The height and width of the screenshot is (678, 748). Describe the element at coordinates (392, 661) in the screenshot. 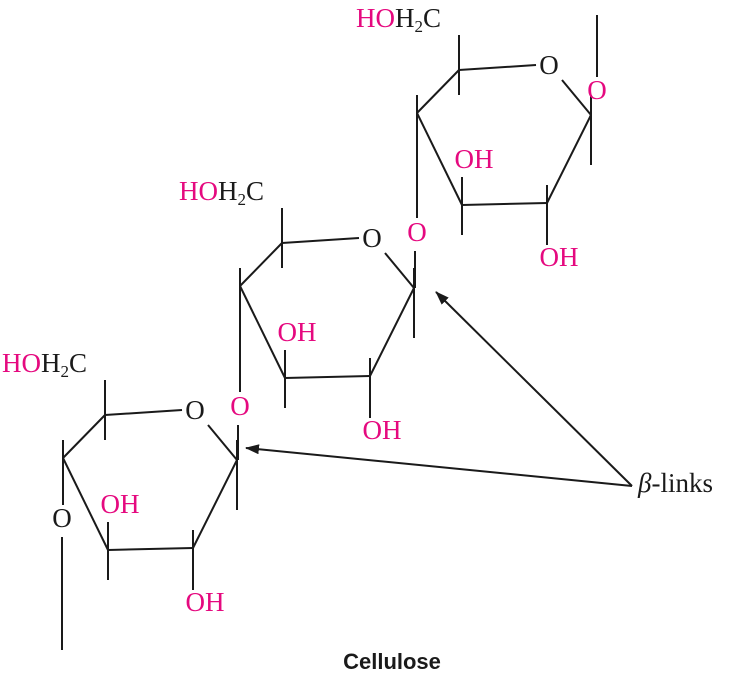

I see `caption: Cellulose` at that location.